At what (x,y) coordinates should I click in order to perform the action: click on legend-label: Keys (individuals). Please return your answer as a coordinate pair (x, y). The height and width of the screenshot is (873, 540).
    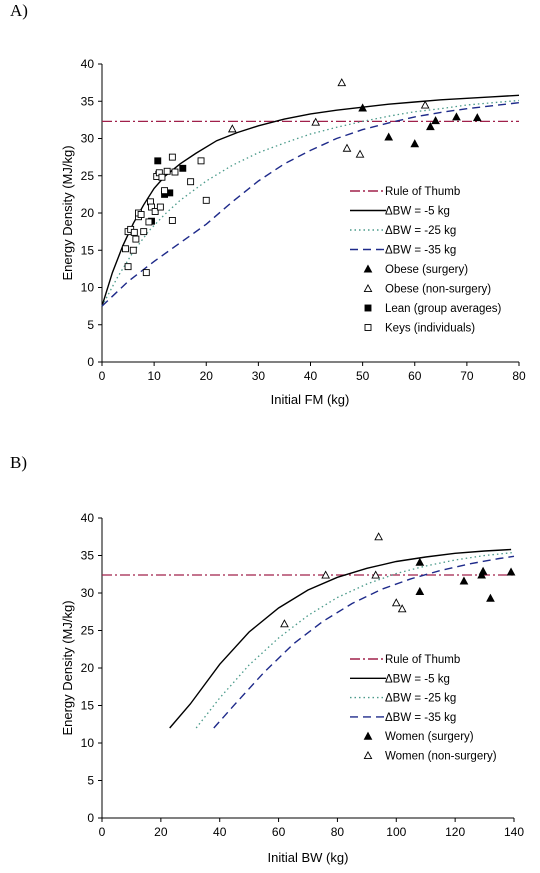
    Looking at the image, I should click on (430, 329).